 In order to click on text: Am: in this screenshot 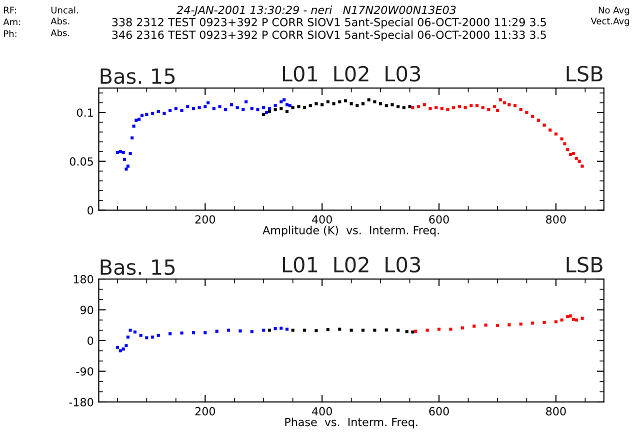, I will do `click(11, 22)`.